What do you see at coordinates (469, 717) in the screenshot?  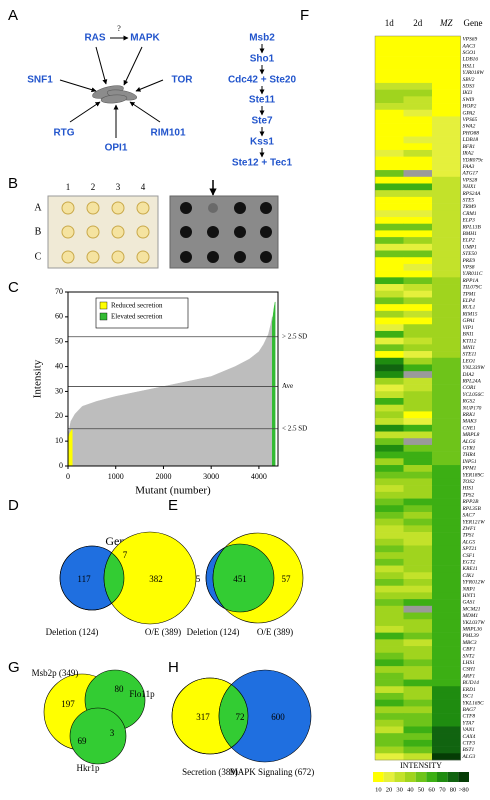 I see `gene-label: CTF8` at bounding box center [469, 717].